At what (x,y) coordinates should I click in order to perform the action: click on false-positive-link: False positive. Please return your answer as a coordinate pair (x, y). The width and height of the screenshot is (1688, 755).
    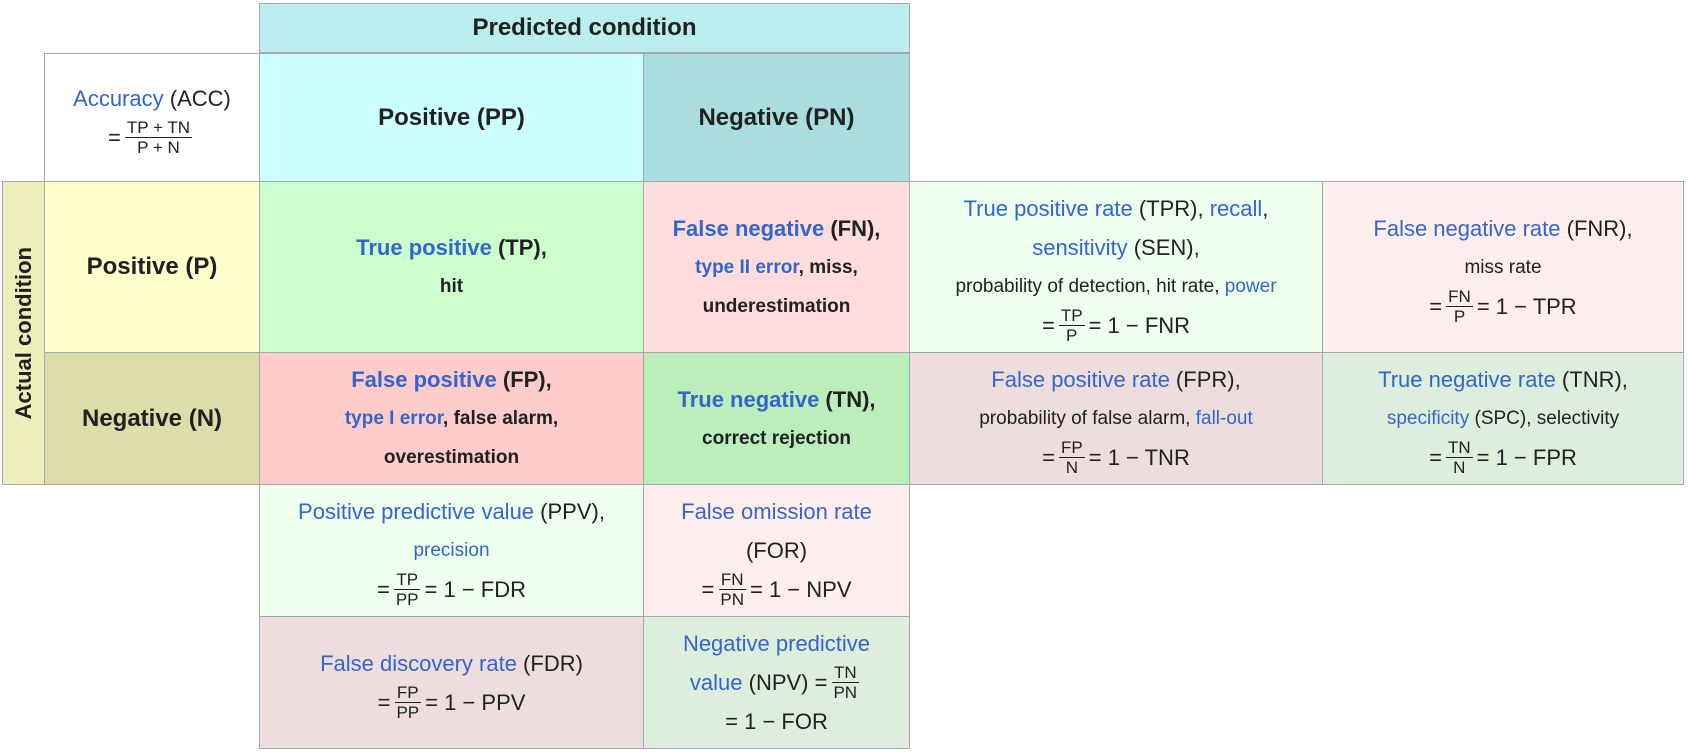
    Looking at the image, I should click on (424, 379).